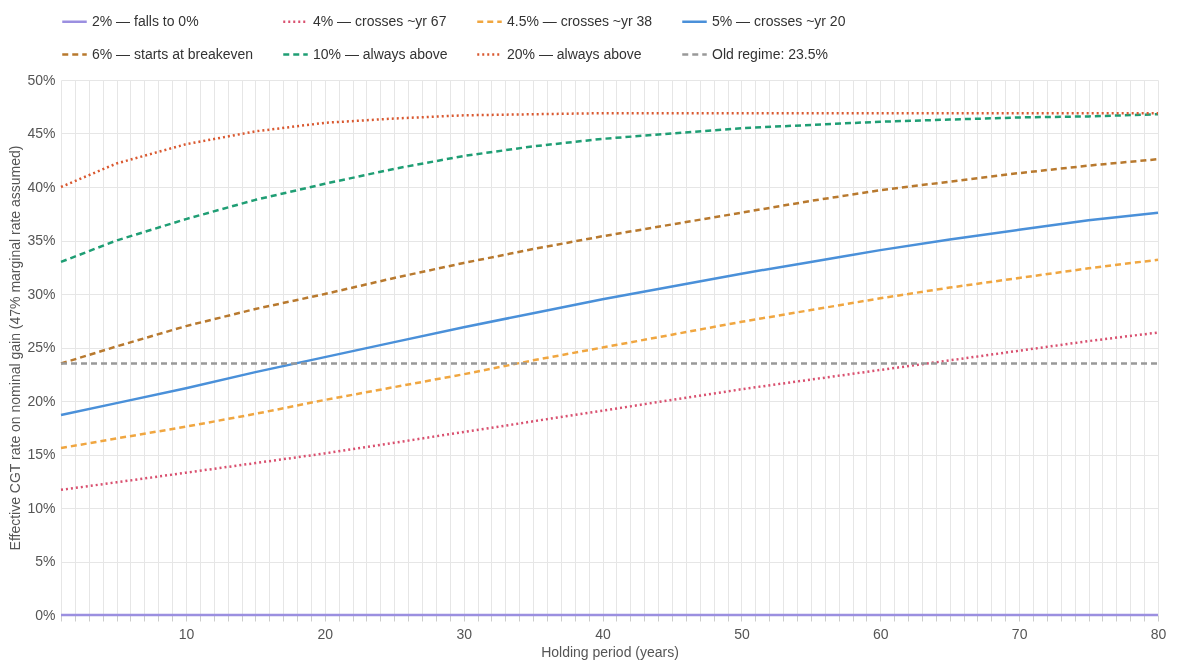 The image size is (1194, 671). What do you see at coordinates (574, 53) in the screenshot?
I see `legend-label: 20% — always above` at bounding box center [574, 53].